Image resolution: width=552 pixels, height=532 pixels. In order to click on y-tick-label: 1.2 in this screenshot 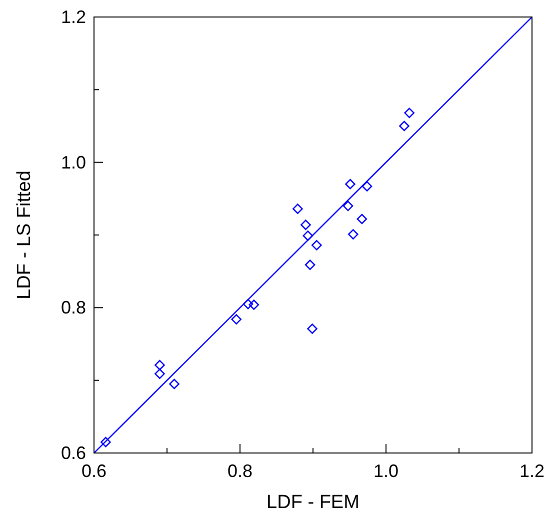, I will do `click(73, 17)`.